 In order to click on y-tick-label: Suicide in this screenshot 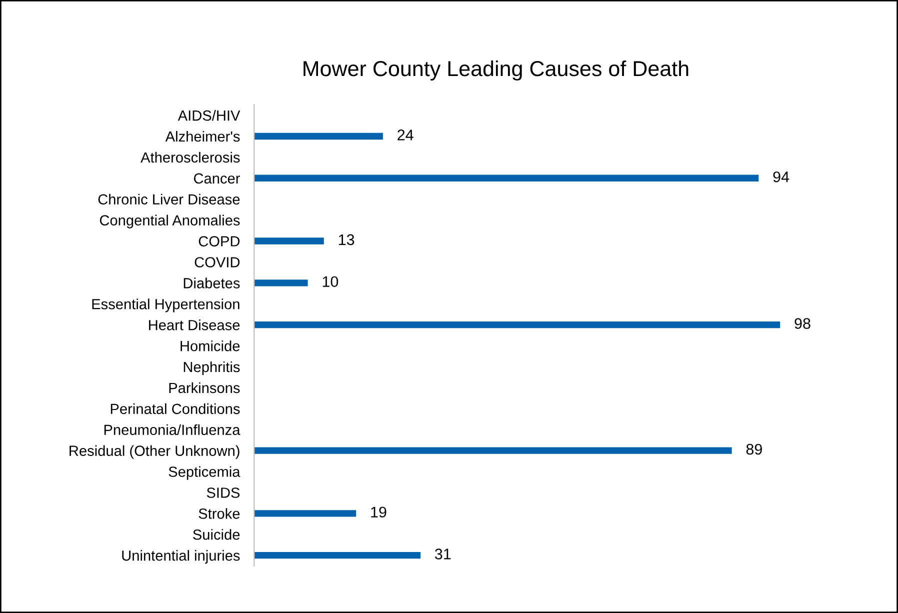, I will do `click(216, 534)`.